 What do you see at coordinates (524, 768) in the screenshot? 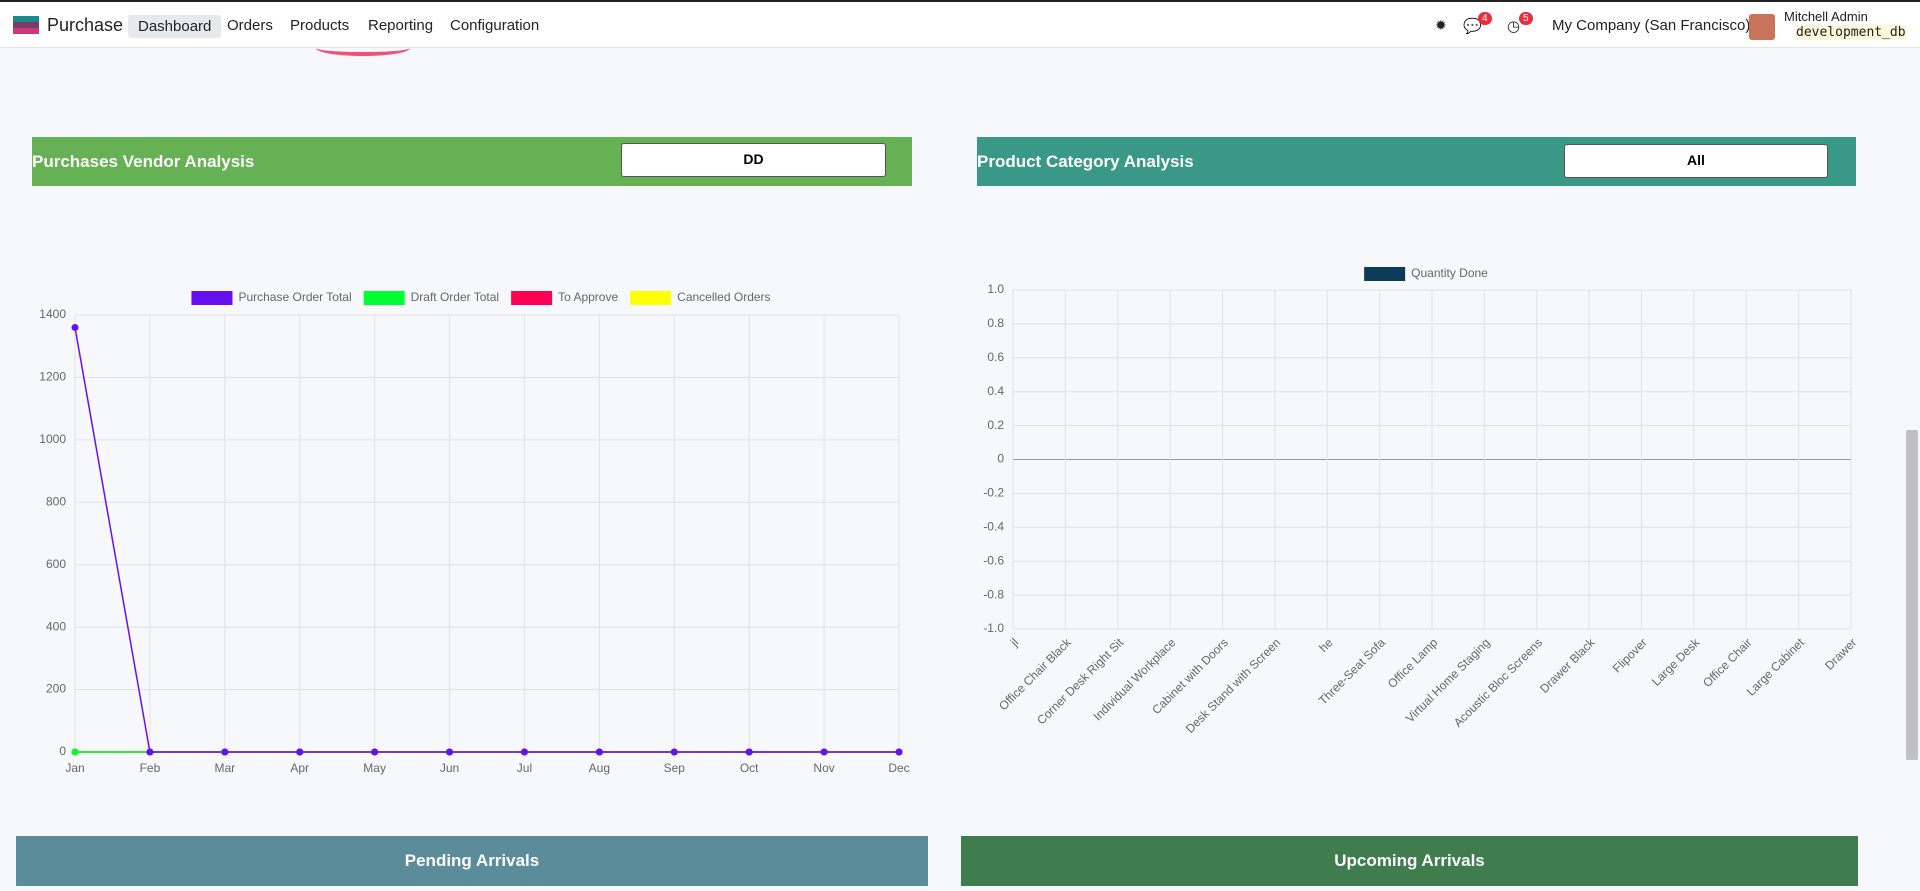
I see `x-tick-label: Jul` at bounding box center [524, 768].